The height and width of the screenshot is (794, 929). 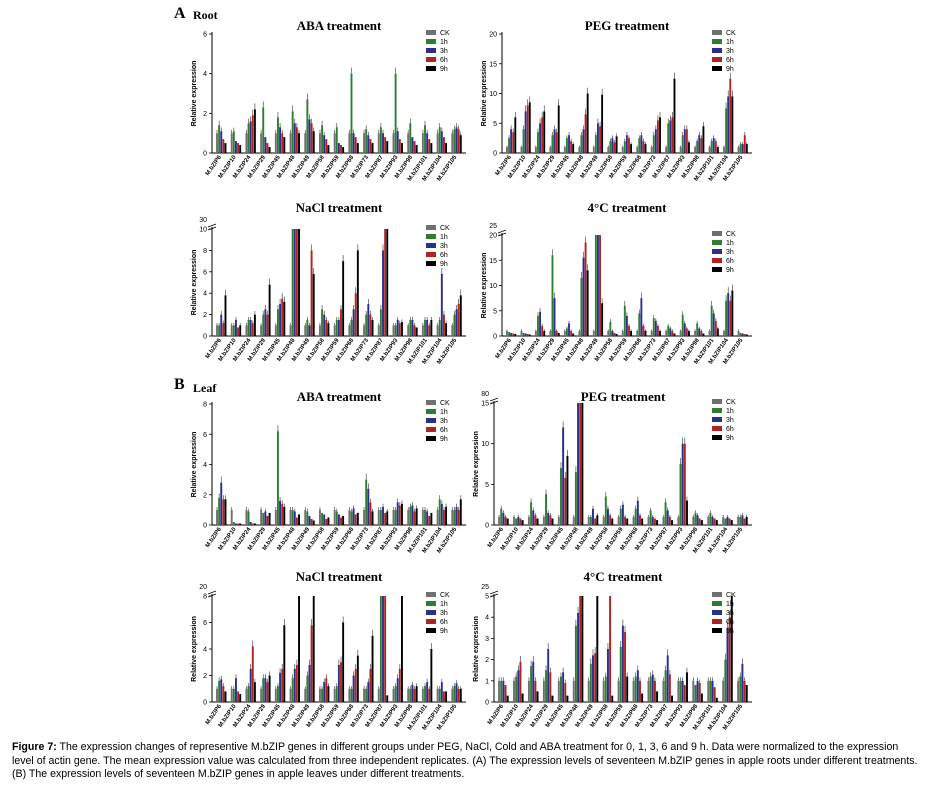 What do you see at coordinates (444, 60) in the screenshot?
I see `root-aba-legend-label: 6h` at bounding box center [444, 60].